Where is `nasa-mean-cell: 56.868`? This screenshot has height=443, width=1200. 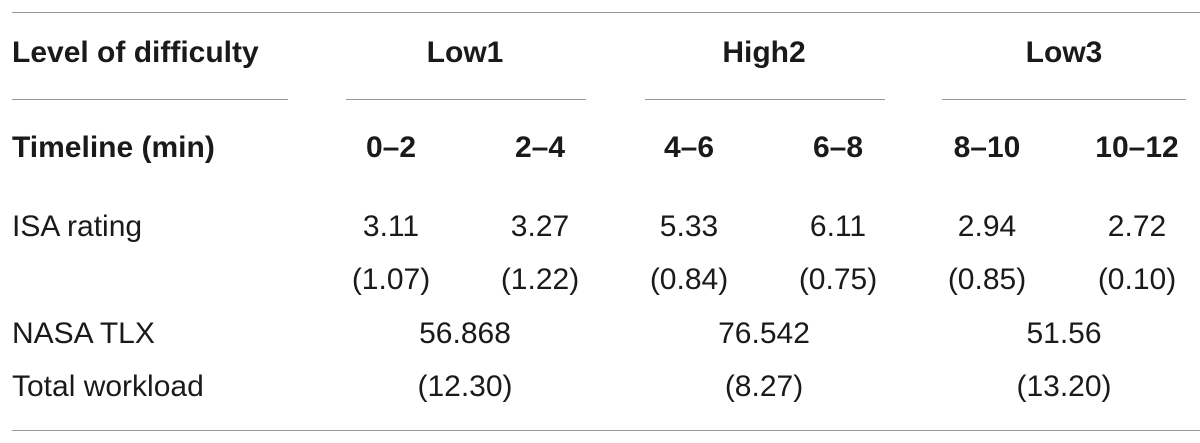 nasa-mean-cell: 56.868 is located at coordinates (465, 333).